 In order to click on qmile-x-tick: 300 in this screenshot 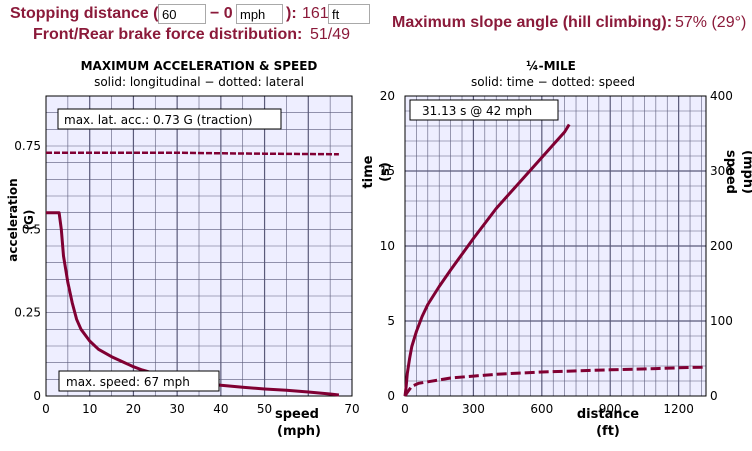, I will do `click(473, 409)`.